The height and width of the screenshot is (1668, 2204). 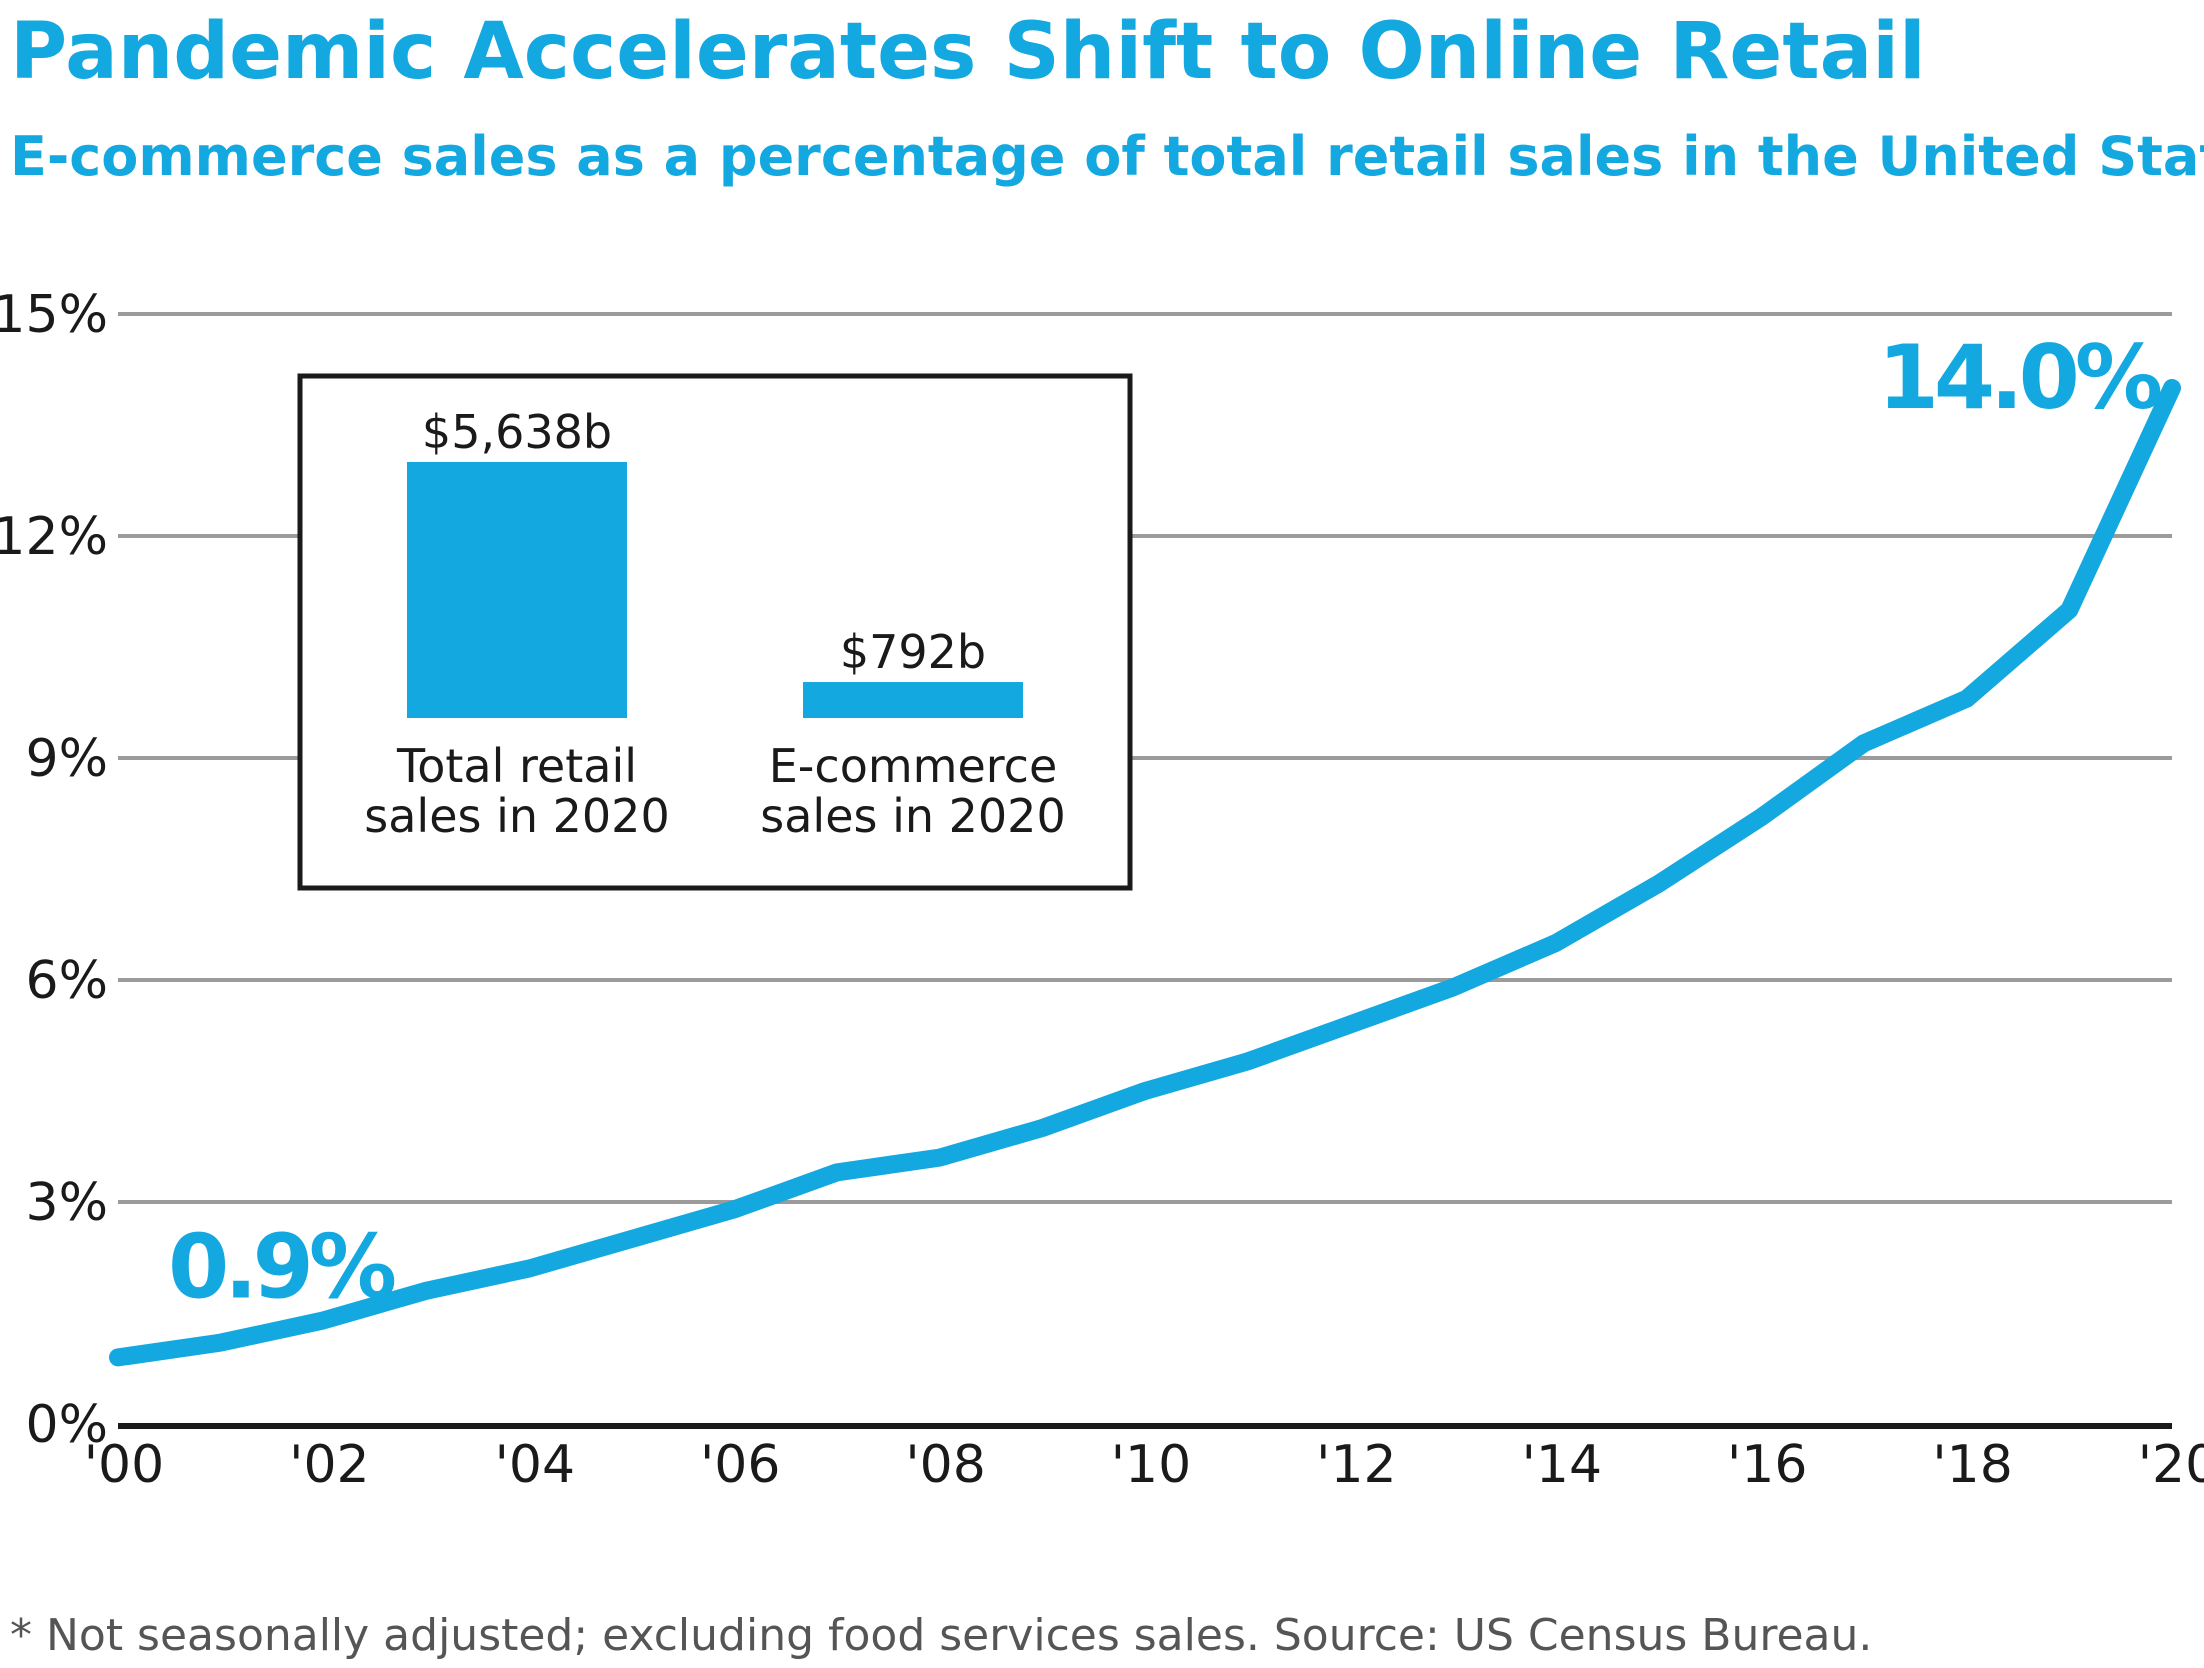 What do you see at coordinates (517, 432) in the screenshot?
I see `inset-bar-value-label: $5,638b` at bounding box center [517, 432].